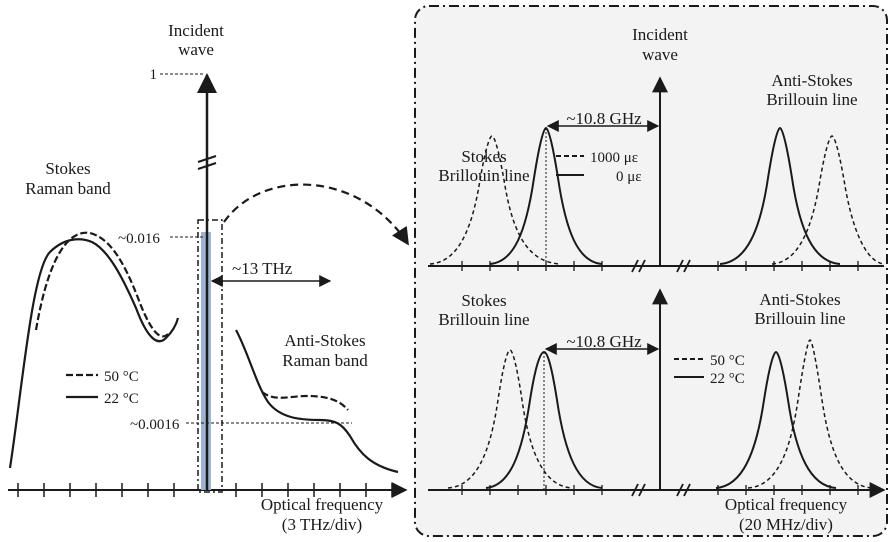  What do you see at coordinates (121, 399) in the screenshot?
I see `legend-22c-label: 22 °C` at bounding box center [121, 399].